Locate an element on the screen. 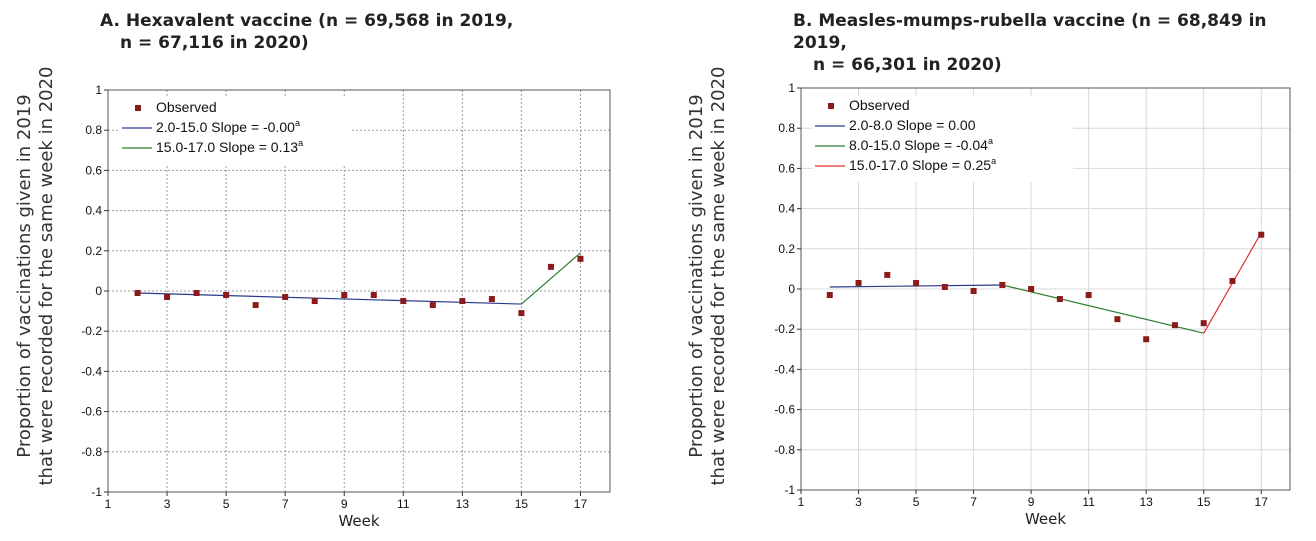 The image size is (1316, 541). legend-label: 15.0-17.0 Slope = 0.25a is located at coordinates (922, 164).